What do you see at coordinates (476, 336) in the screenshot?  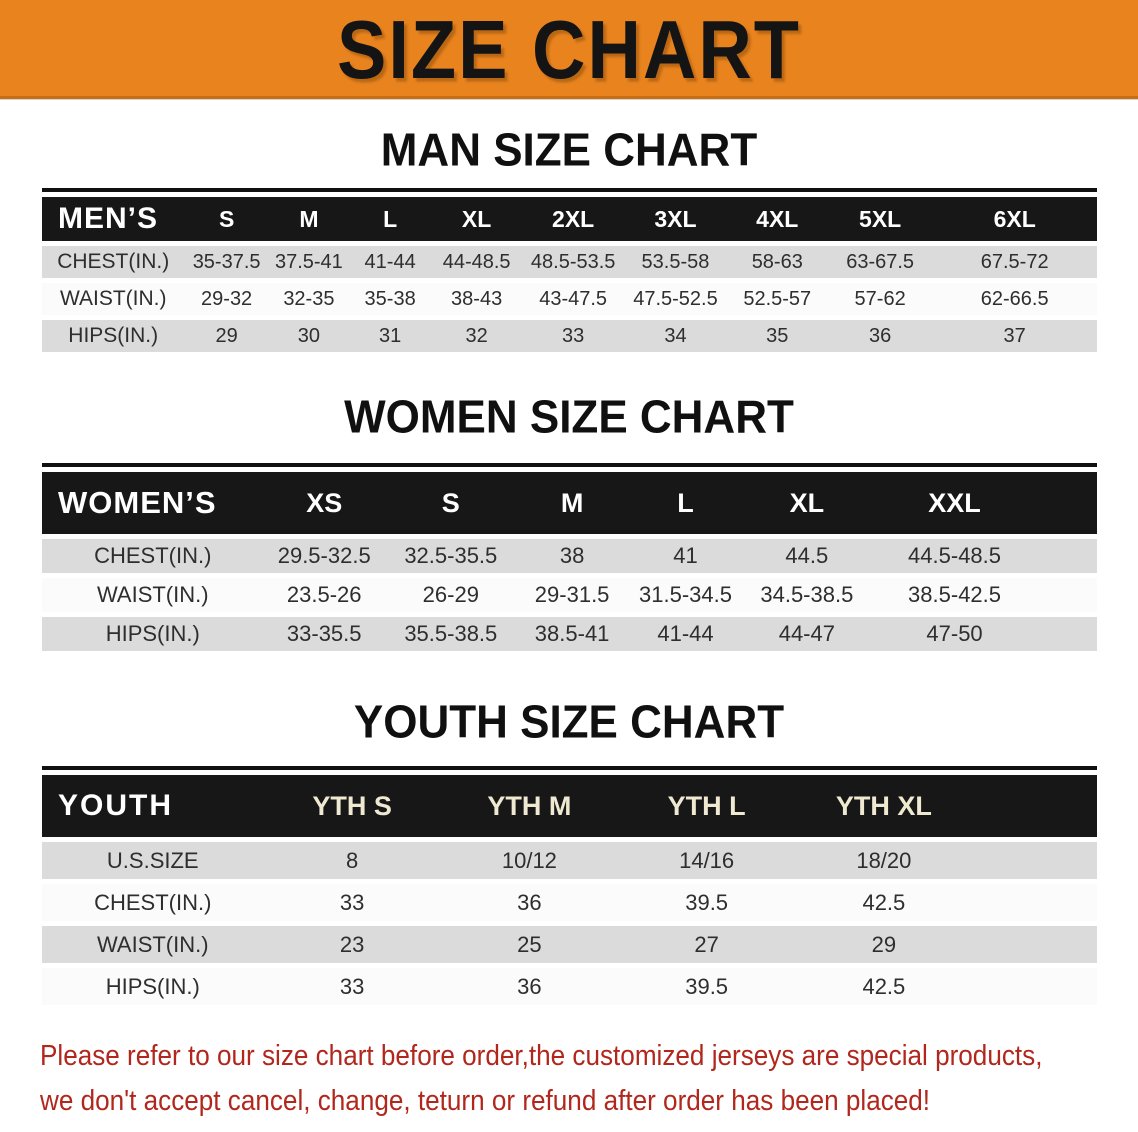 I see `size-cell: 32` at bounding box center [476, 336].